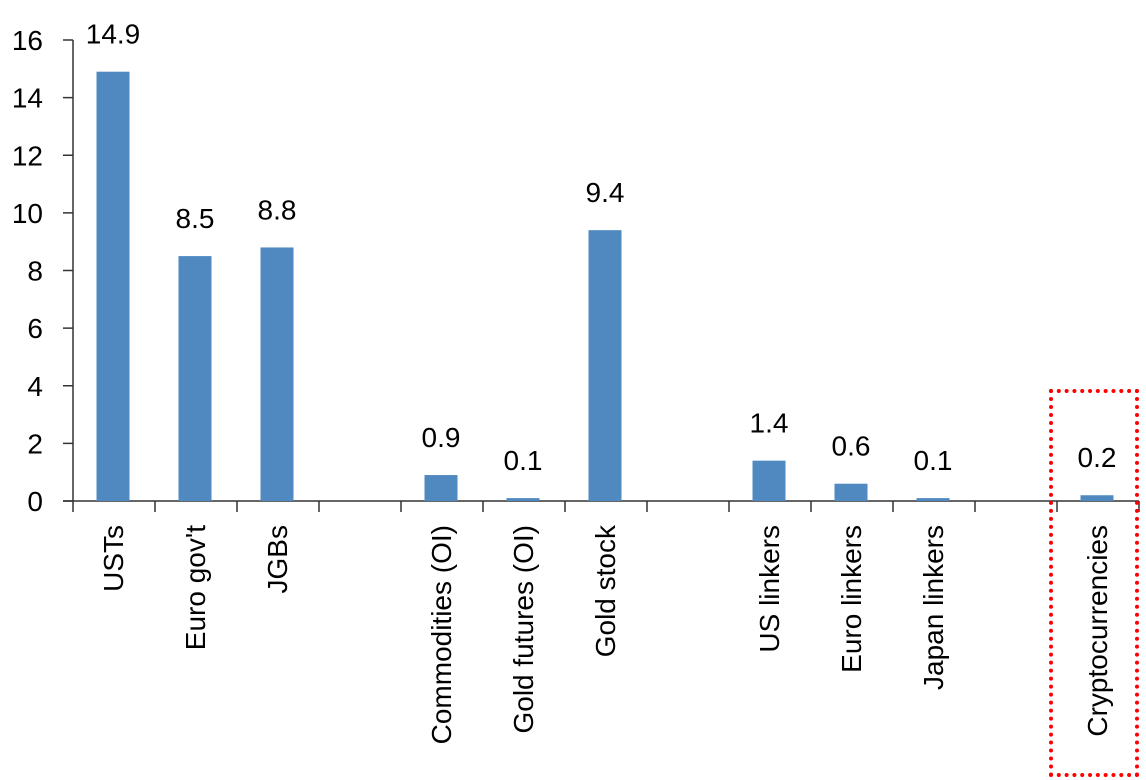  What do you see at coordinates (523, 499) in the screenshot?
I see `bar-gold-futures-oi-` at bounding box center [523, 499].